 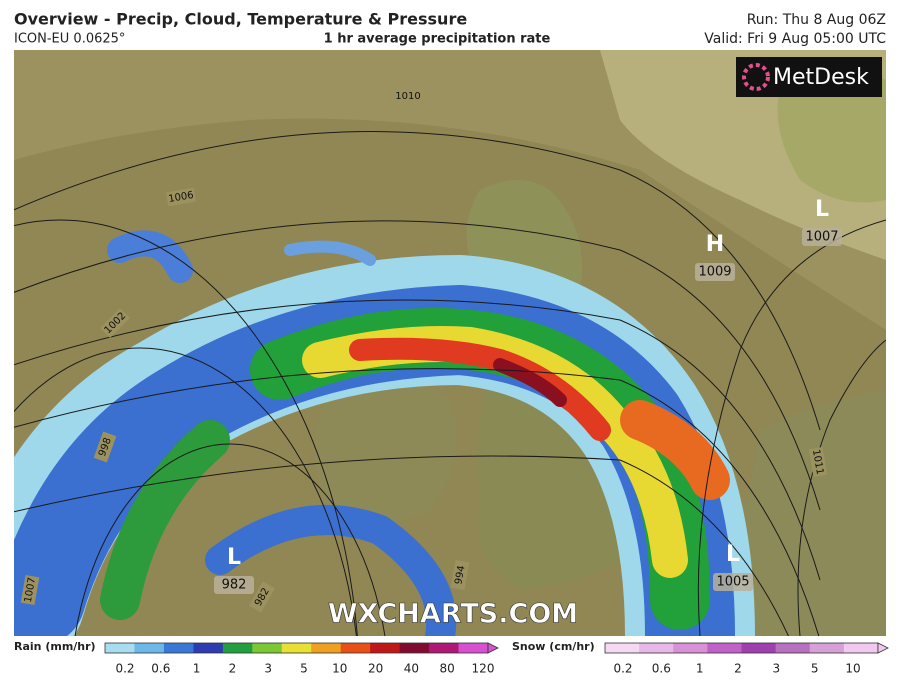 What do you see at coordinates (69, 39) in the screenshot?
I see `model: ICON-EU 0.0625°` at bounding box center [69, 39].